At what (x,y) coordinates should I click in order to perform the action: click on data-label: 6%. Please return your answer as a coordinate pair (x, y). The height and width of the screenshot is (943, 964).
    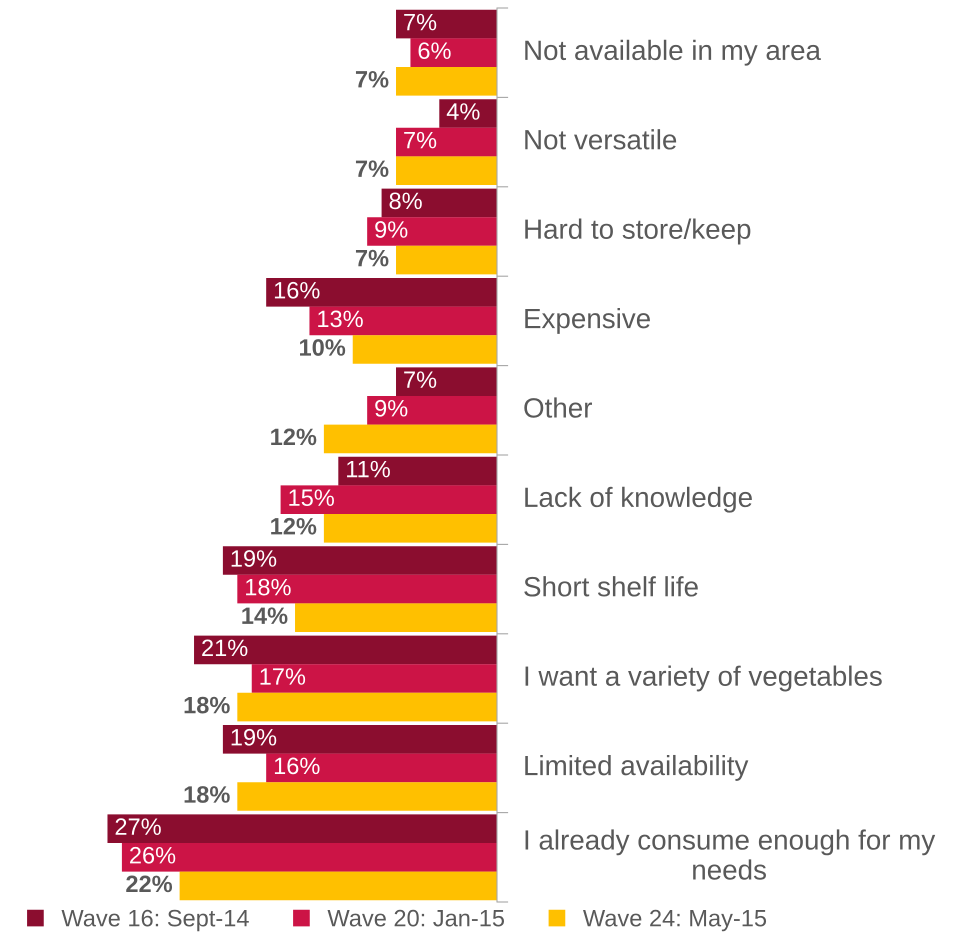
    Looking at the image, I should click on (434, 51).